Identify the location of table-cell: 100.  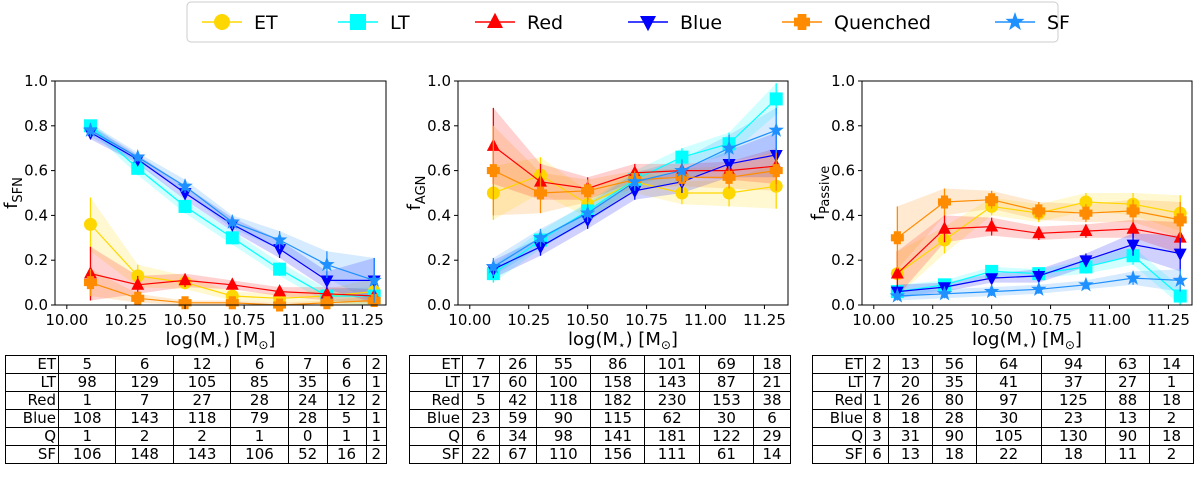
(563, 382).